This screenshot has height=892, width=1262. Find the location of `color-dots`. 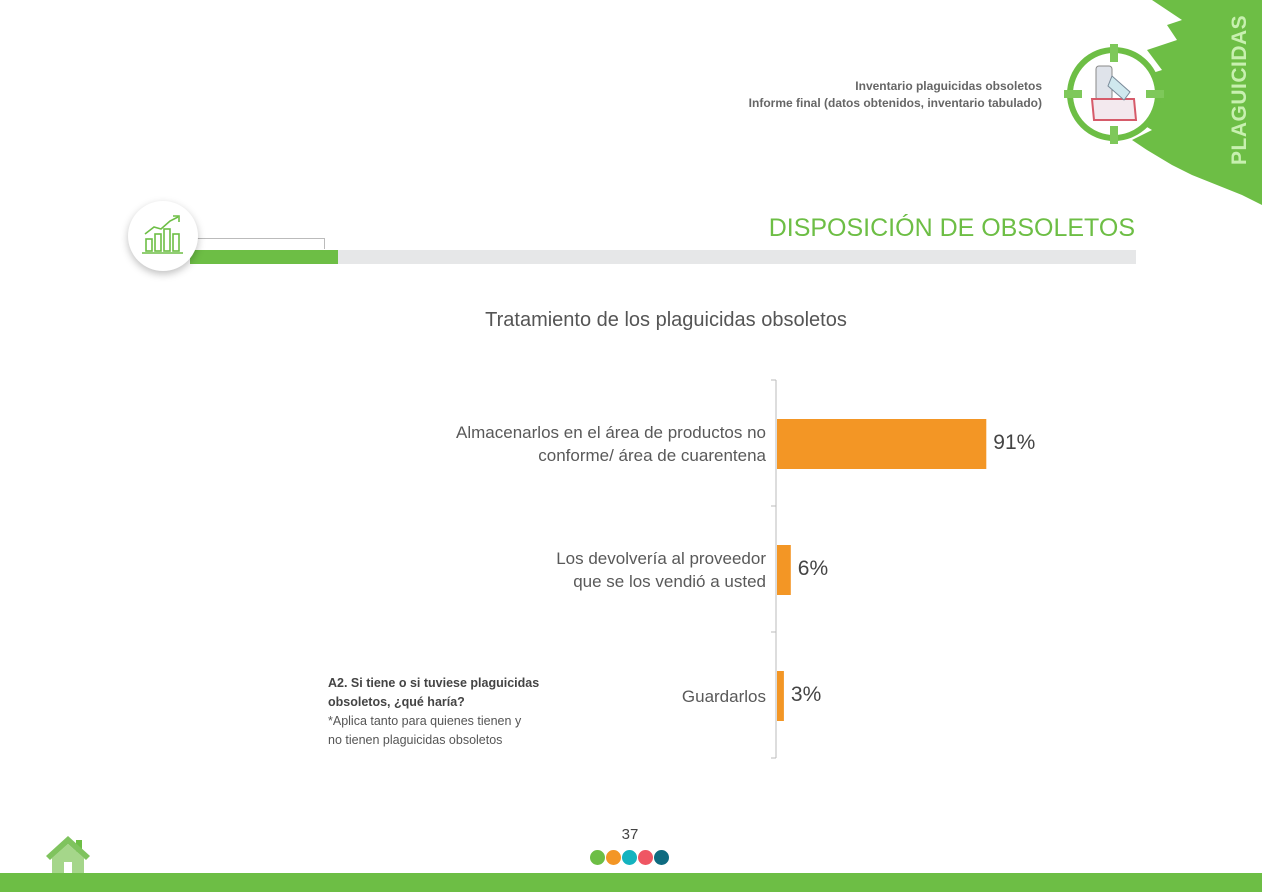

color-dots is located at coordinates (630, 857).